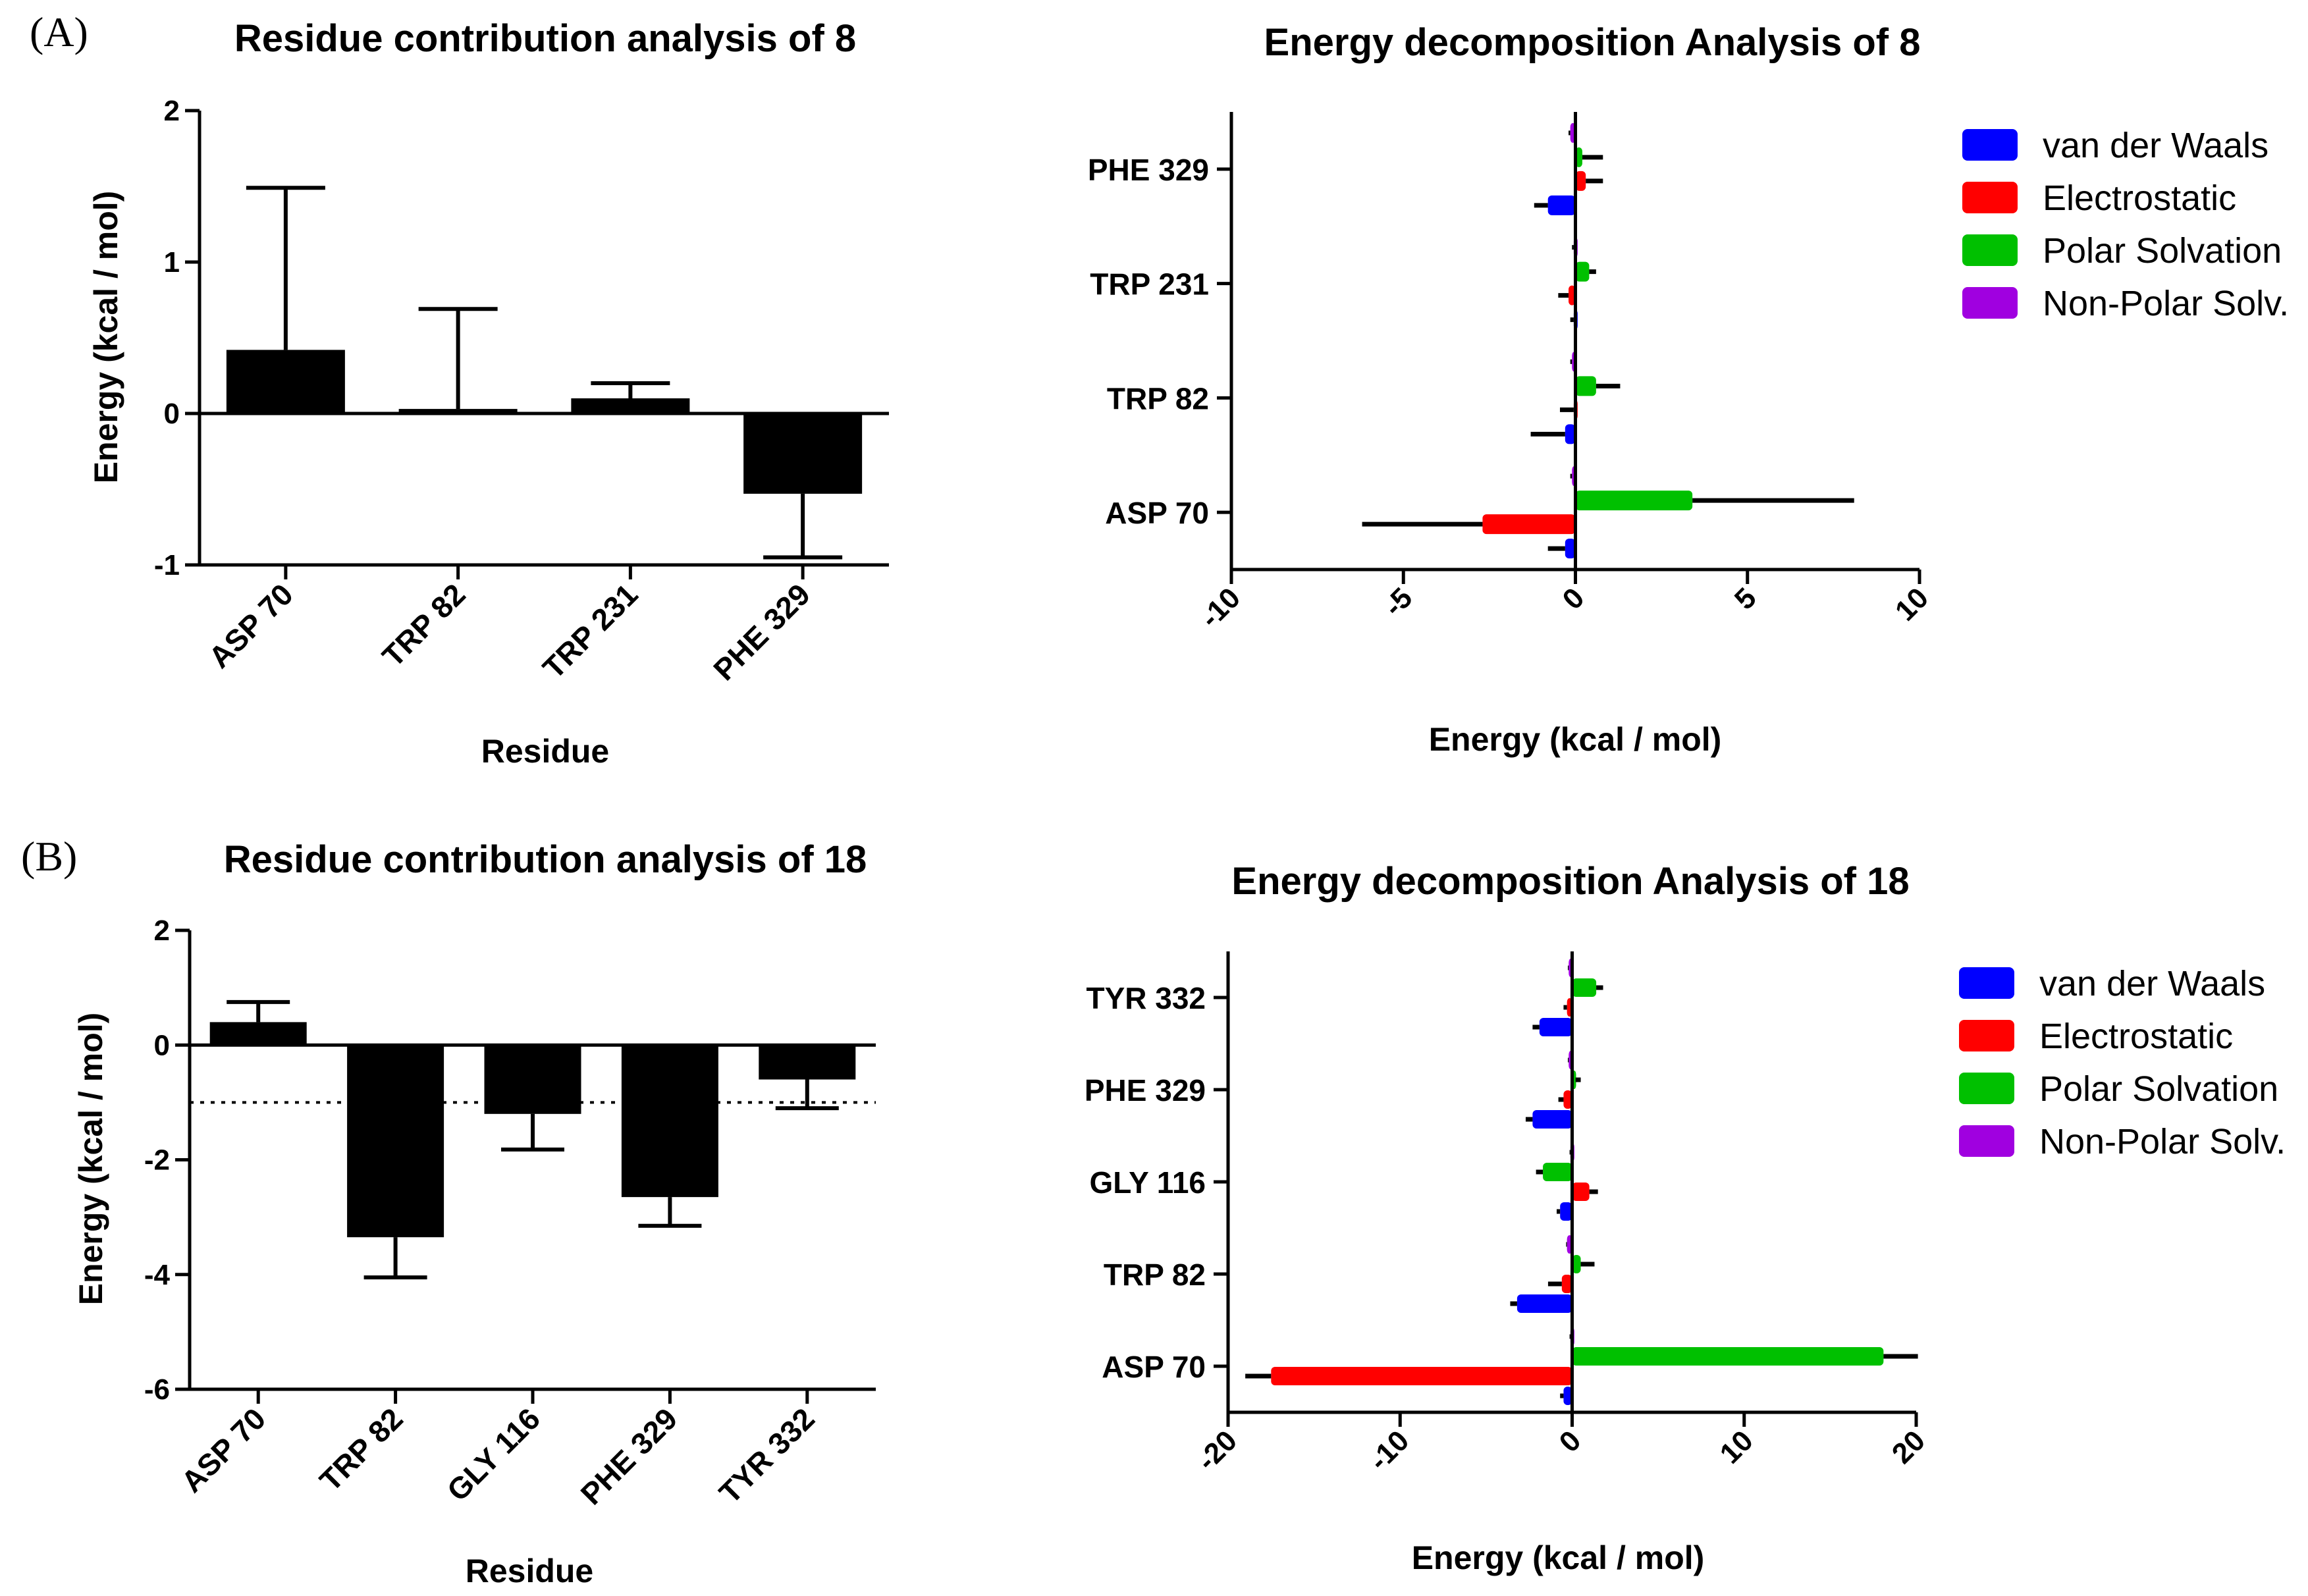 The width and height of the screenshot is (2308, 1596). I want to click on bar-trp-231-polar-solvation, so click(1583, 272).